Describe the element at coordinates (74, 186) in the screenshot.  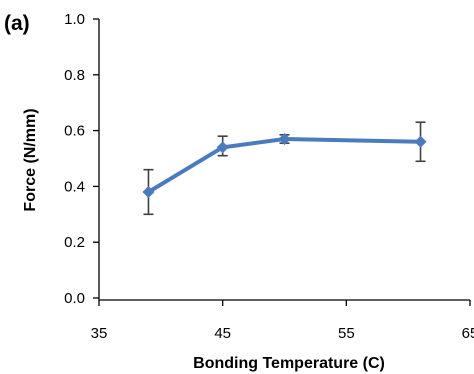
I see `y-tick-label: 0.4` at that location.